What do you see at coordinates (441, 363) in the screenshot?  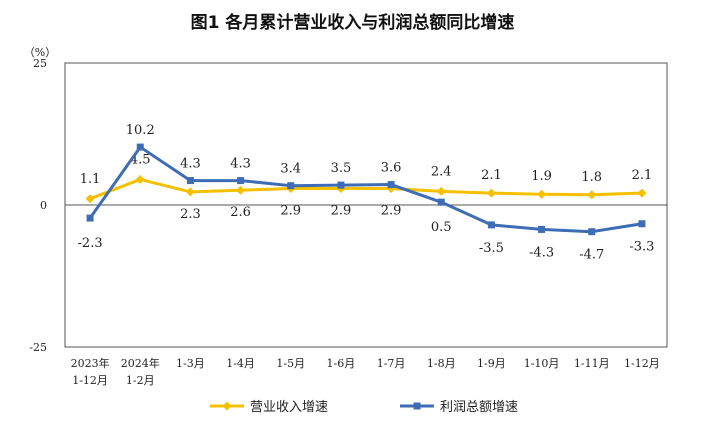 I see `x-tick-label: 1-8月` at bounding box center [441, 363].